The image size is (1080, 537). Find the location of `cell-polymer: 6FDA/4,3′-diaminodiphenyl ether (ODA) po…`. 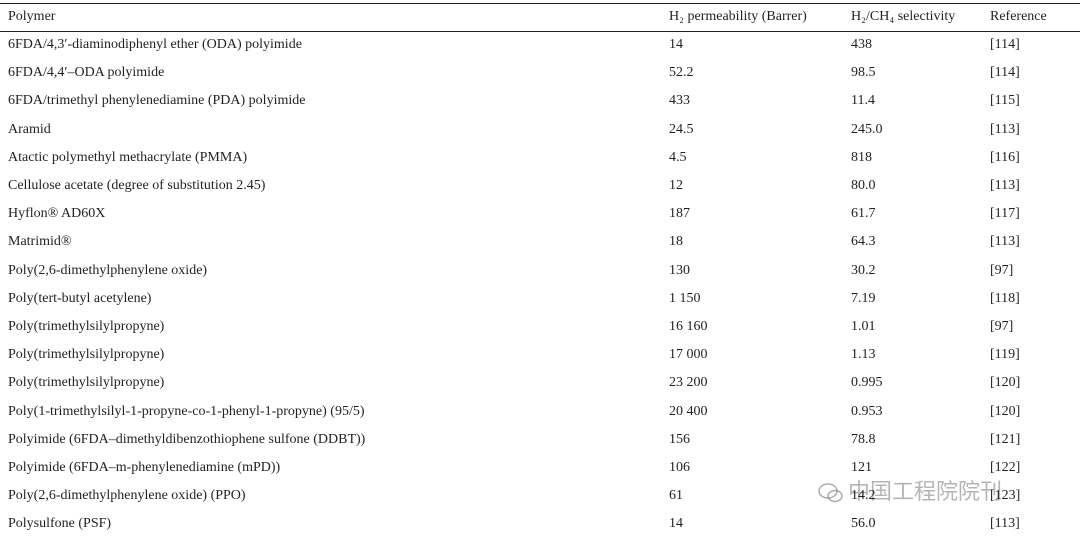

cell-polymer: 6FDA/4,3′-diaminodiphenyl ether (ODA) po… is located at coordinates (155, 44).